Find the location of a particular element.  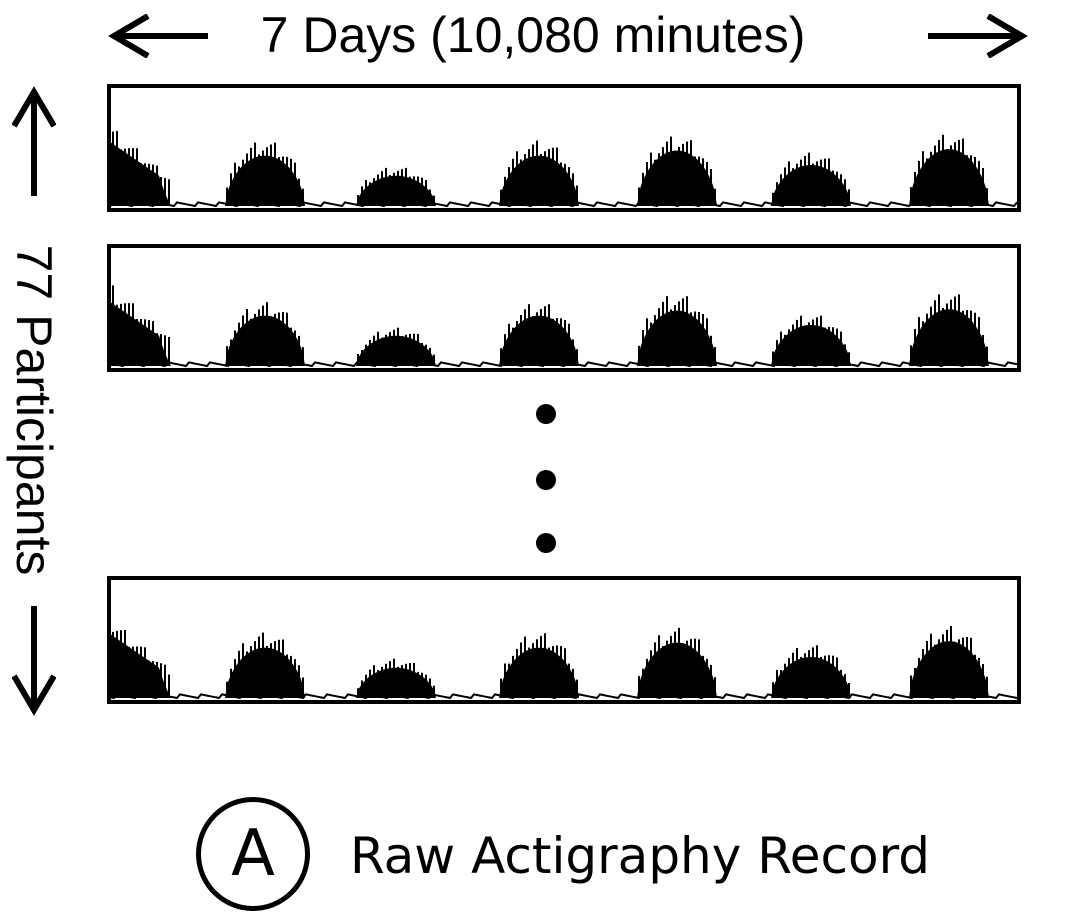

badge-letter: A is located at coordinates (253, 854).